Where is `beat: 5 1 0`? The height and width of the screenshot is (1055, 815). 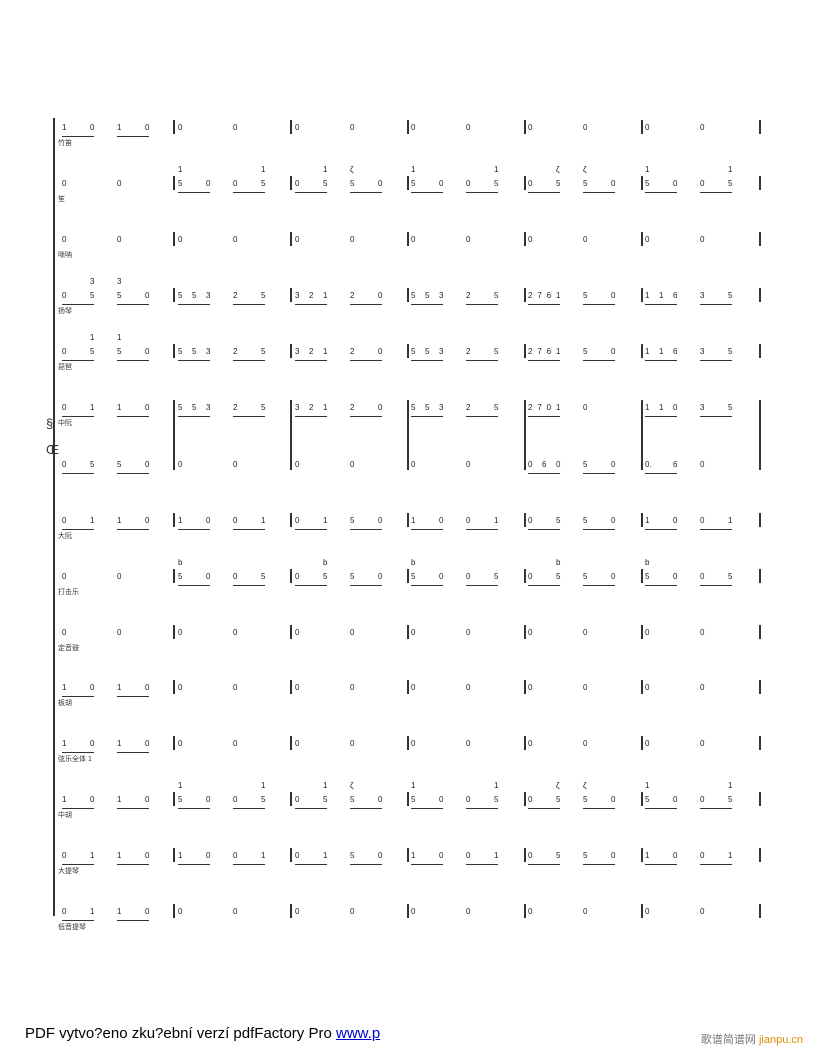 beat: 5 1 0 is located at coordinates (427, 179).